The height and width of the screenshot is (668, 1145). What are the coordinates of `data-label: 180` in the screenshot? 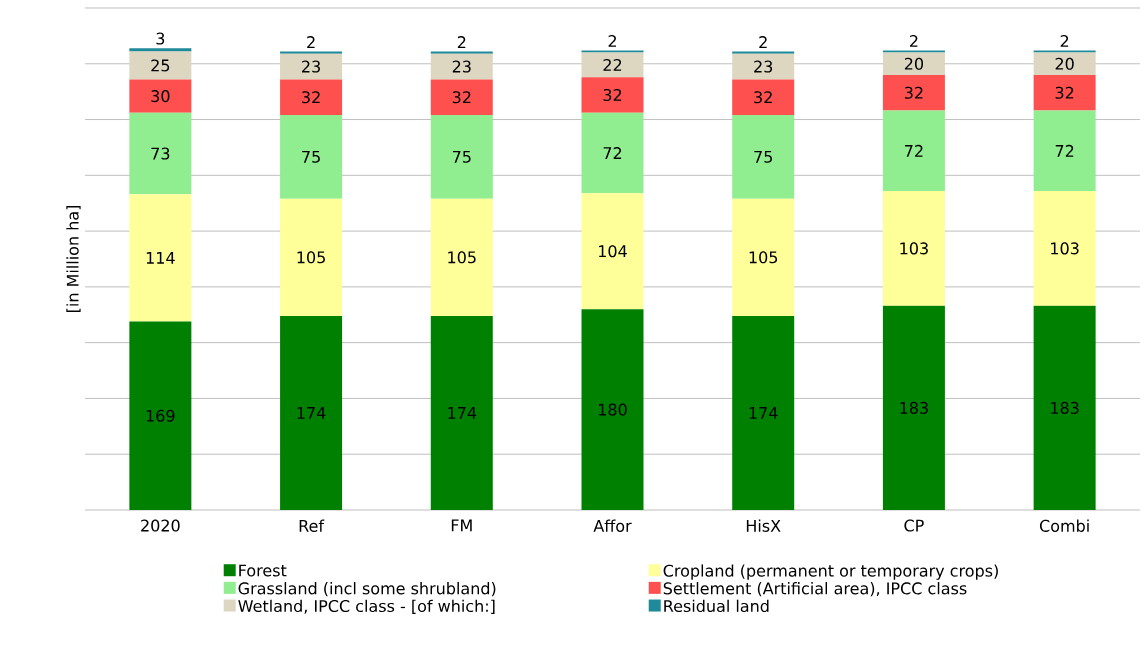 It's located at (612, 409).